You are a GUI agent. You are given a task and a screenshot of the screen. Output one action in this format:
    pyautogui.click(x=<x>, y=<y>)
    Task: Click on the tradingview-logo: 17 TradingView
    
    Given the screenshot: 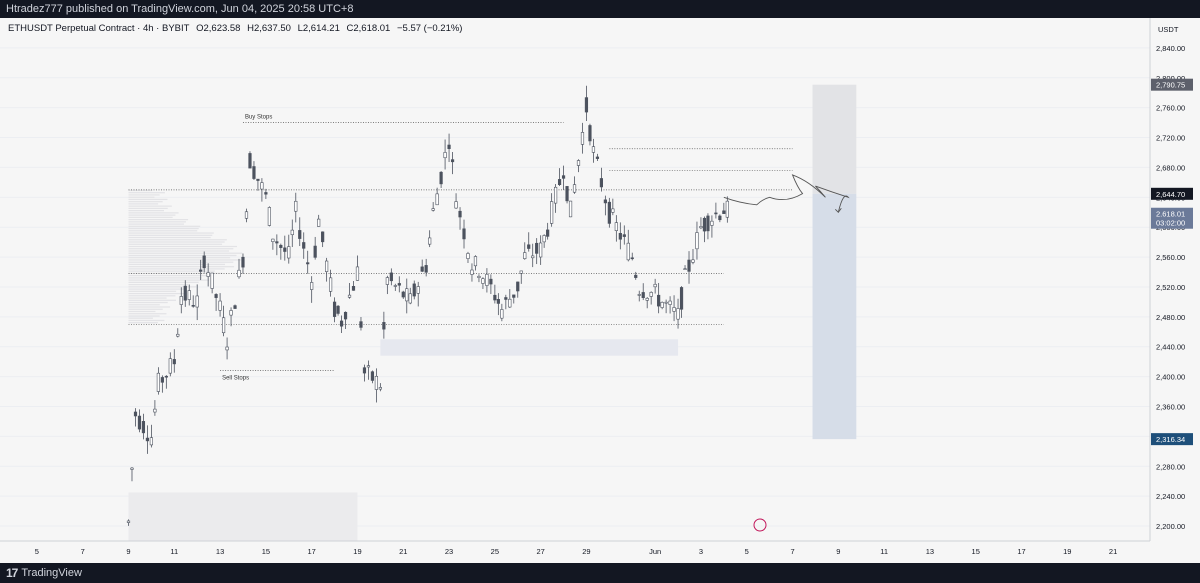 What is the action you would take?
    pyautogui.click(x=44, y=573)
    